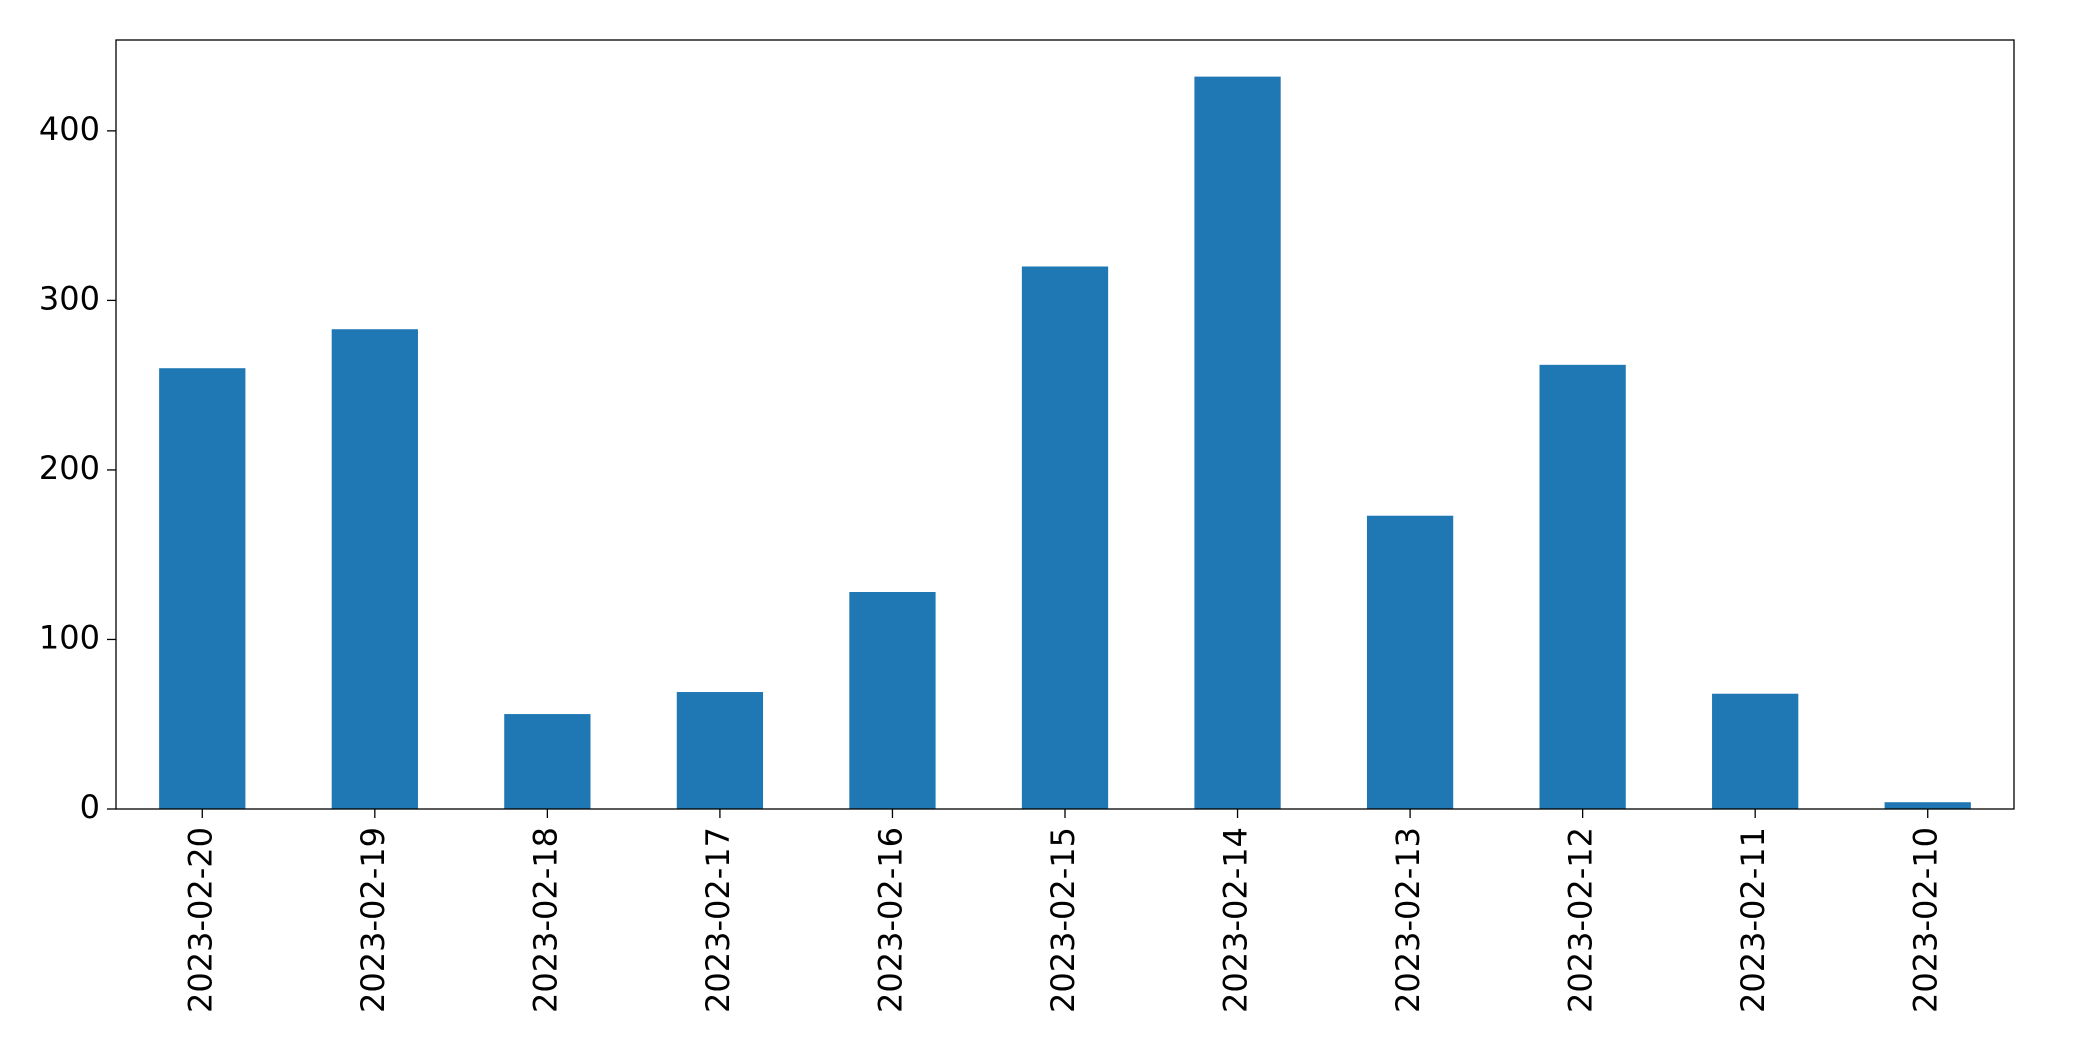 This screenshot has height=1061, width=2093. Describe the element at coordinates (1753, 920) in the screenshot. I see `x-tick-label: 2023-02-11` at that location.